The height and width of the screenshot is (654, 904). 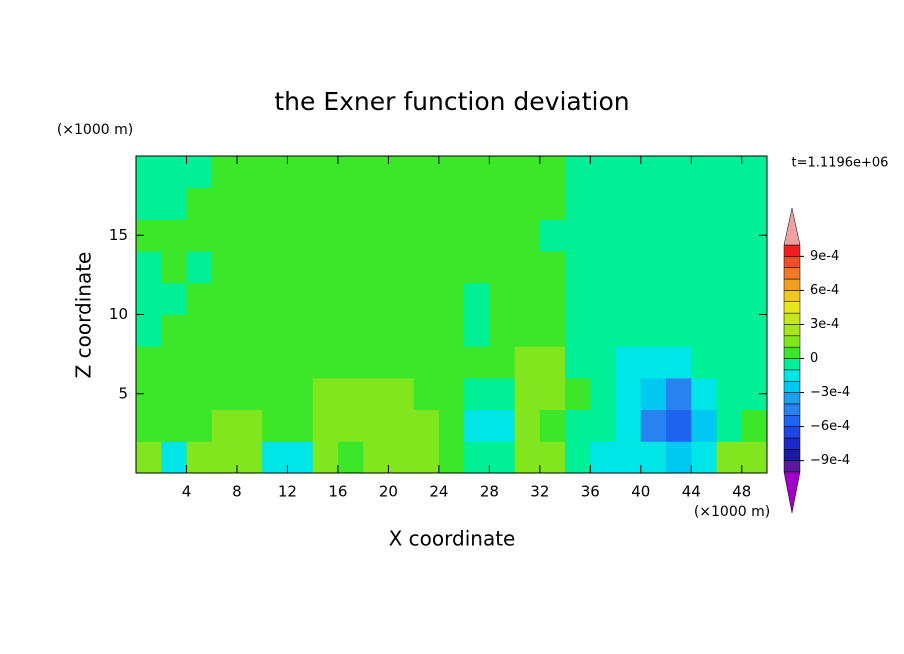 What do you see at coordinates (792, 226) in the screenshot?
I see `colorbar-over` at bounding box center [792, 226].